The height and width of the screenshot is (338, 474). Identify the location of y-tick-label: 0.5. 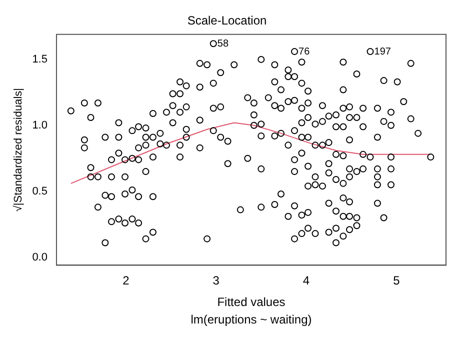
(40, 191).